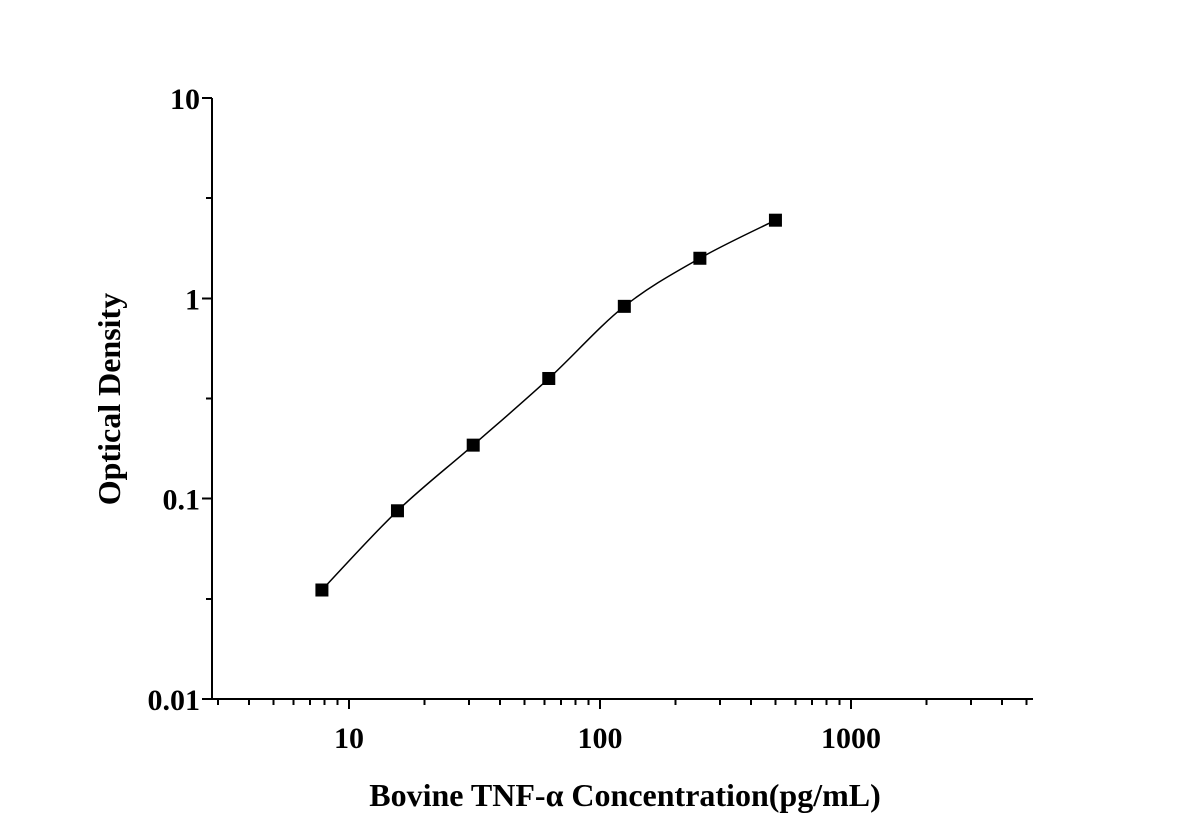  What do you see at coordinates (600, 738) in the screenshot?
I see `x-tick-label: 100` at bounding box center [600, 738].